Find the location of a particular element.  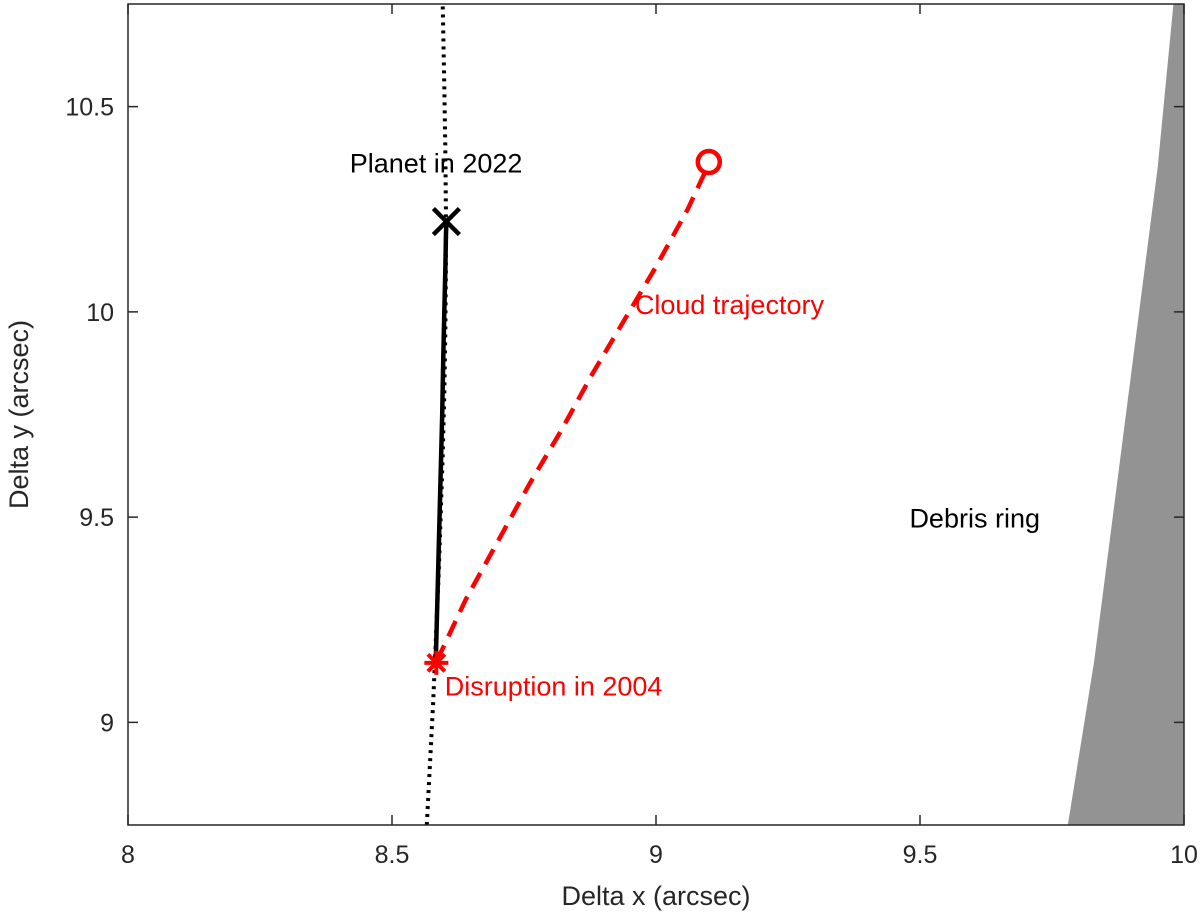

x-axis-label: Delta x (arcsec) is located at coordinates (655, 896).